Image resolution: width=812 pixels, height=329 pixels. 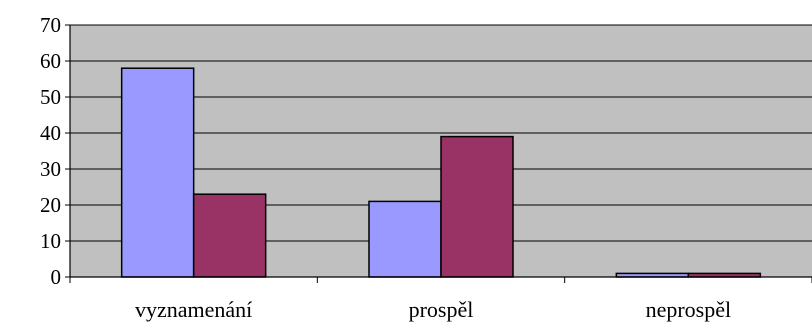 I want to click on y-tick-label: 40, so click(x=50, y=133).